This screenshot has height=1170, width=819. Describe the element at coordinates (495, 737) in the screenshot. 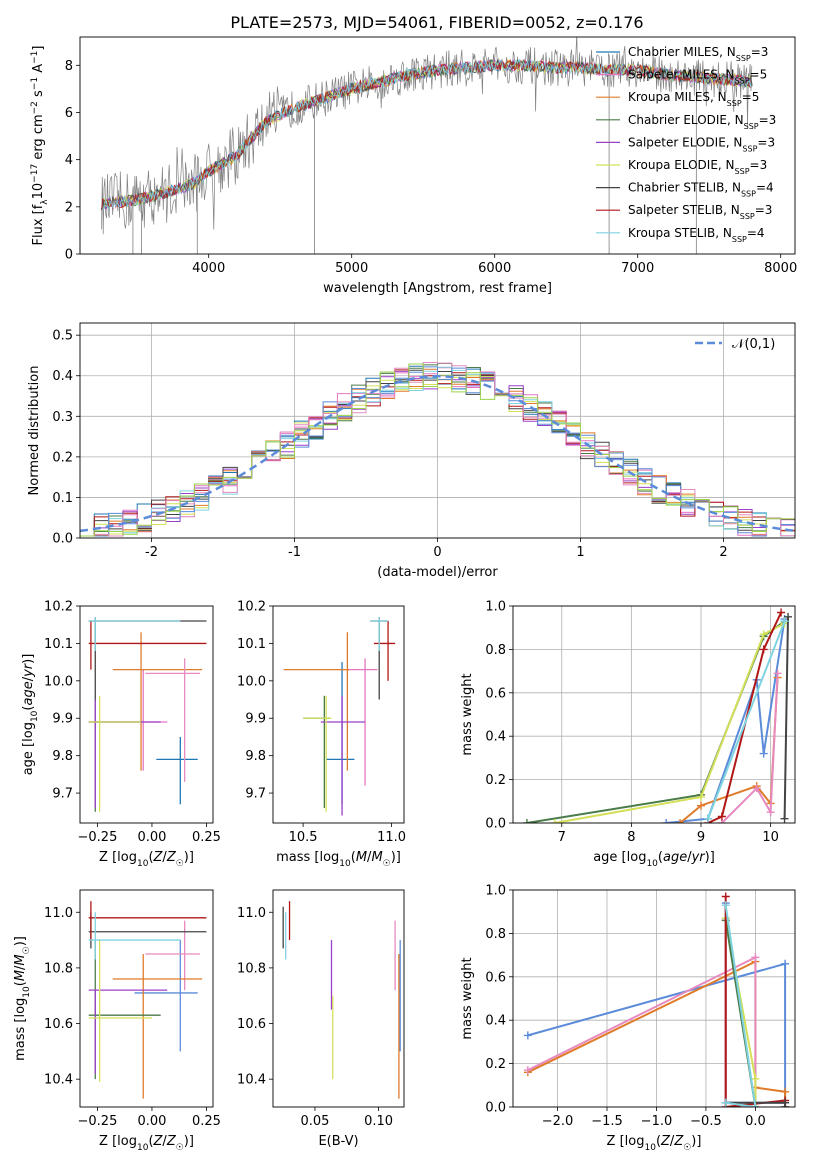

I see `y-tick-label: 0.4` at that location.